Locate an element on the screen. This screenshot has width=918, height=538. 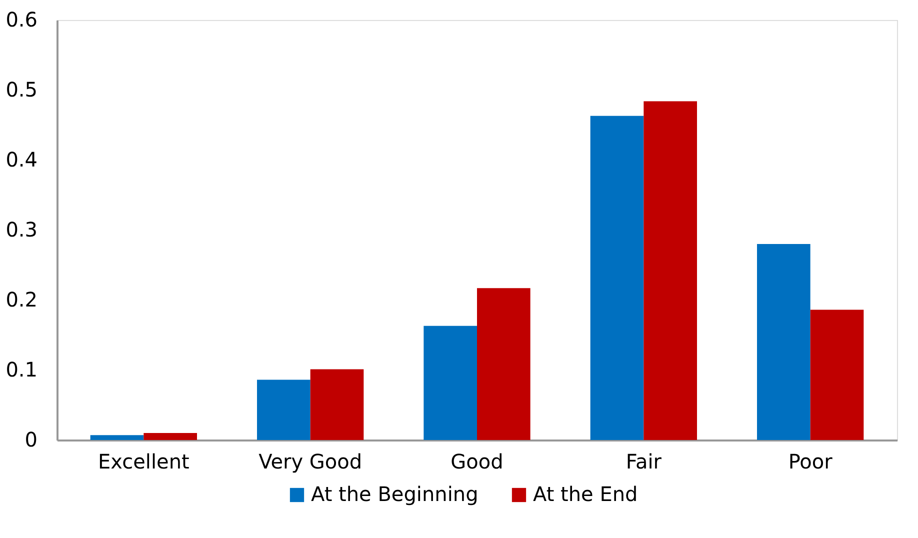
y-tick-label: 0.2 is located at coordinates (22, 300).